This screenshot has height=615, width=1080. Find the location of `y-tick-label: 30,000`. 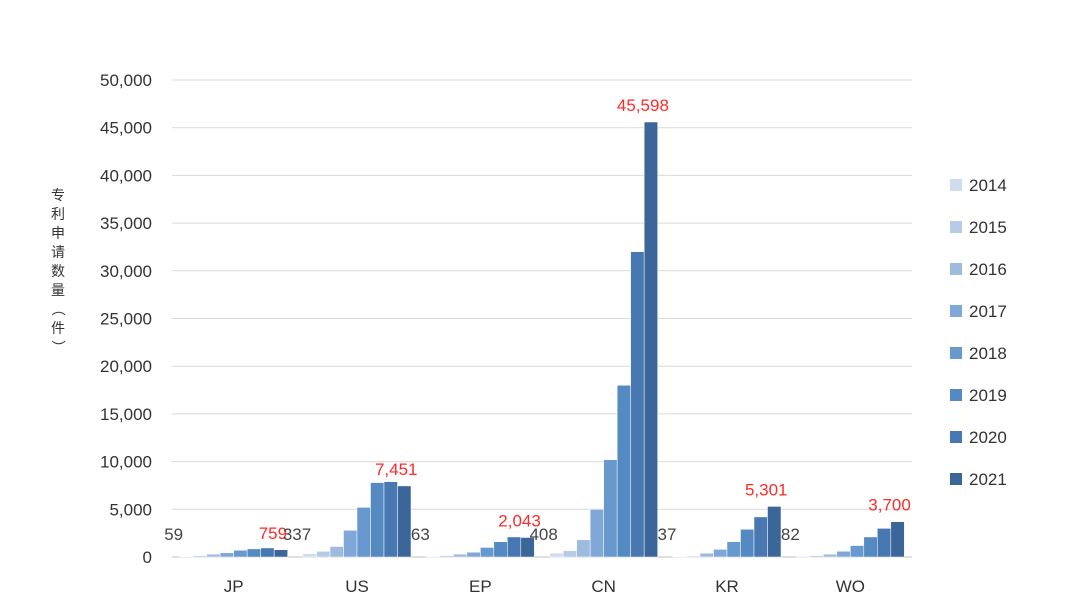

y-tick-label: 30,000 is located at coordinates (126, 271).